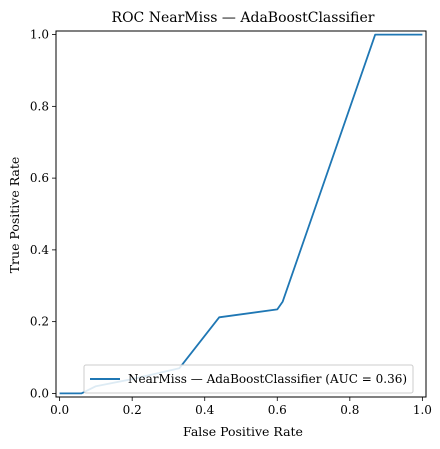  I want to click on x-axis: 0.0 0.2 0.4 0.6 0.8 1.0, so click(241, 407).